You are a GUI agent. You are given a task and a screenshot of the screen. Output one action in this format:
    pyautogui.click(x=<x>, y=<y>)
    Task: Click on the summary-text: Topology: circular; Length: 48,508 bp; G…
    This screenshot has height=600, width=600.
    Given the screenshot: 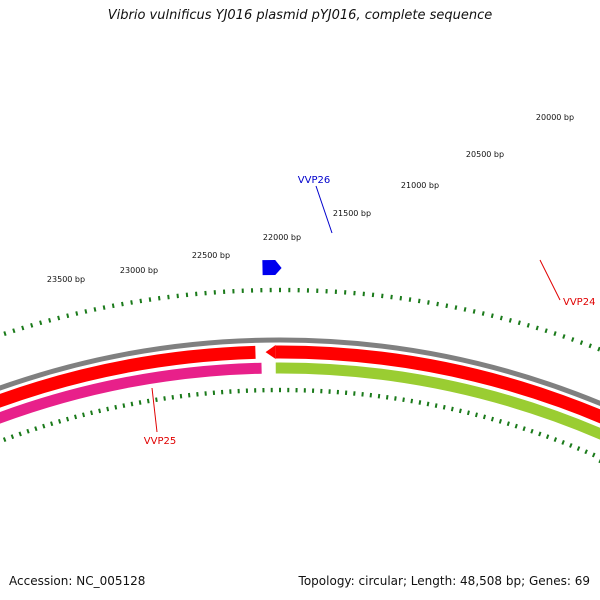 What is the action you would take?
    pyautogui.click(x=444, y=581)
    